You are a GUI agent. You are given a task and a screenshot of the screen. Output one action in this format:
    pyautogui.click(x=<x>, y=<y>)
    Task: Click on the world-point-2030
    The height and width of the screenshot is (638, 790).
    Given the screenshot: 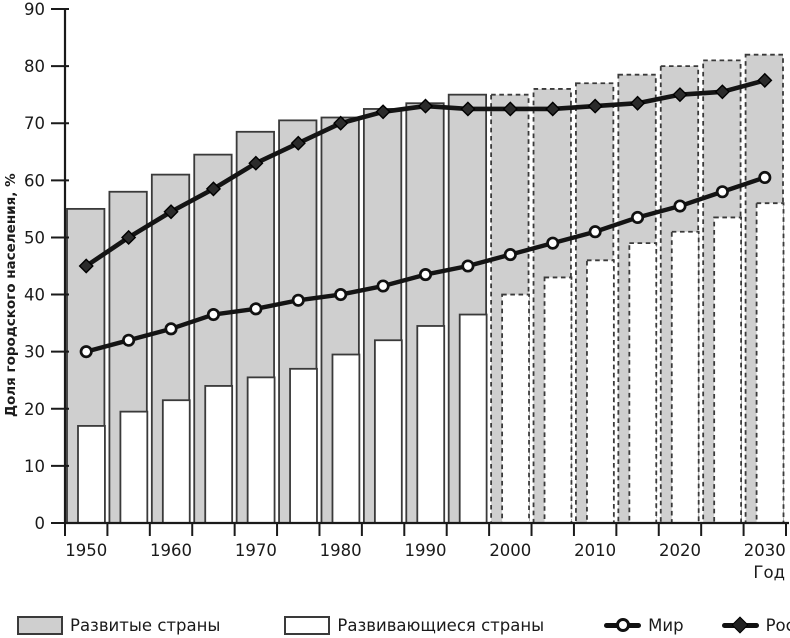 What is the action you would take?
    pyautogui.click(x=765, y=177)
    